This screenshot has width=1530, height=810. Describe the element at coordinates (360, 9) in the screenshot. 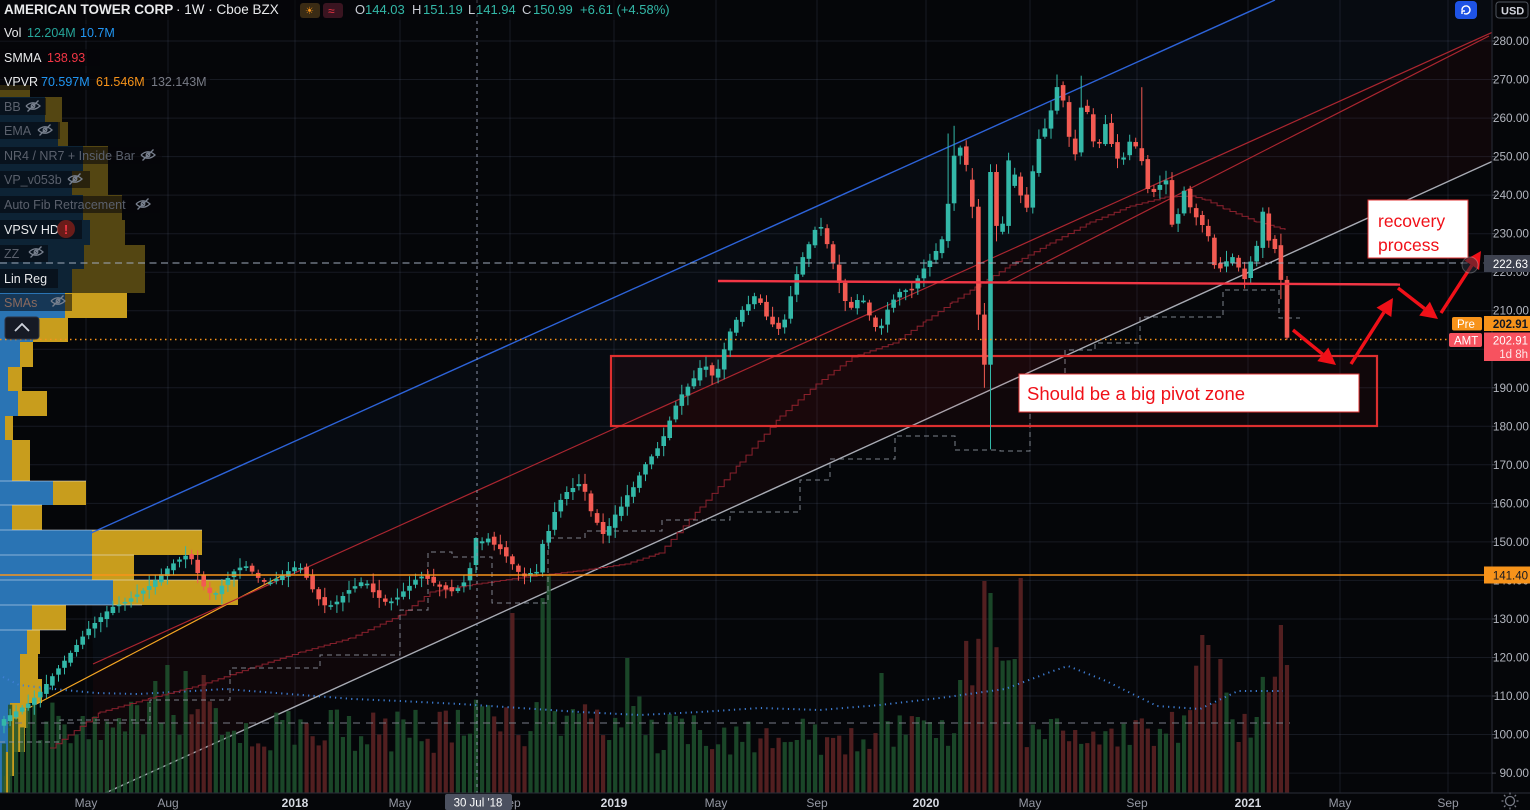

I see `svg-text: O` at that location.